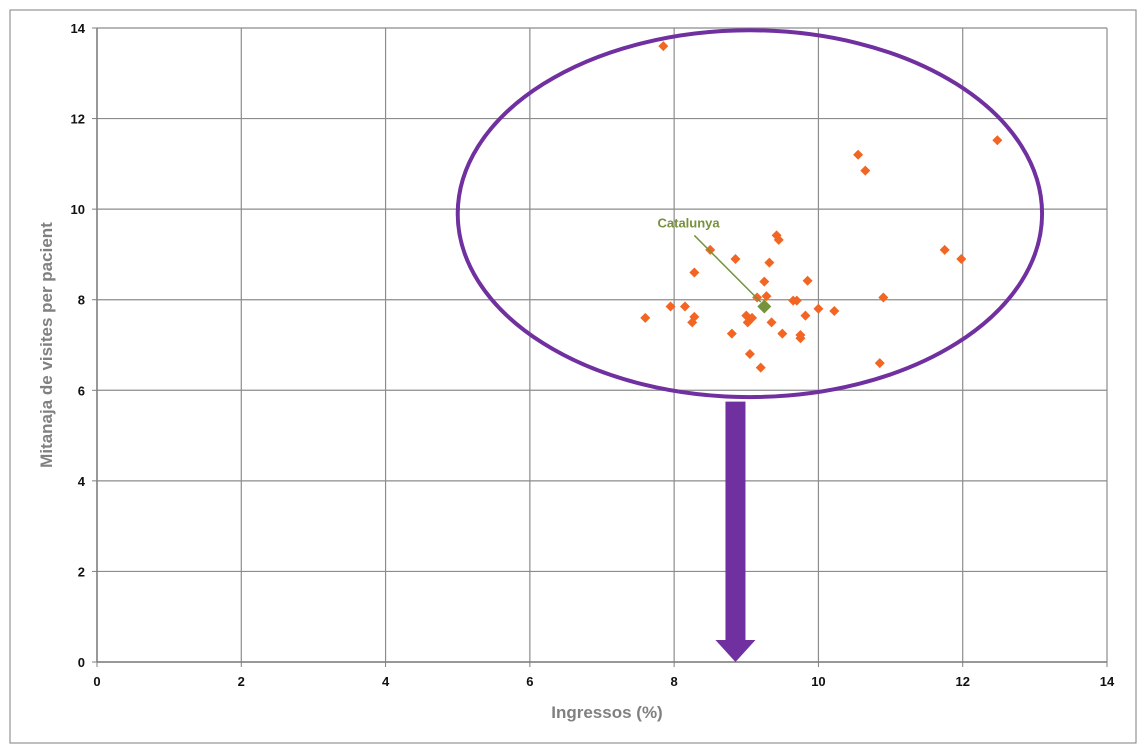 The image size is (1145, 756). I want to click on y-tick-label-12: 12, so click(78, 119).